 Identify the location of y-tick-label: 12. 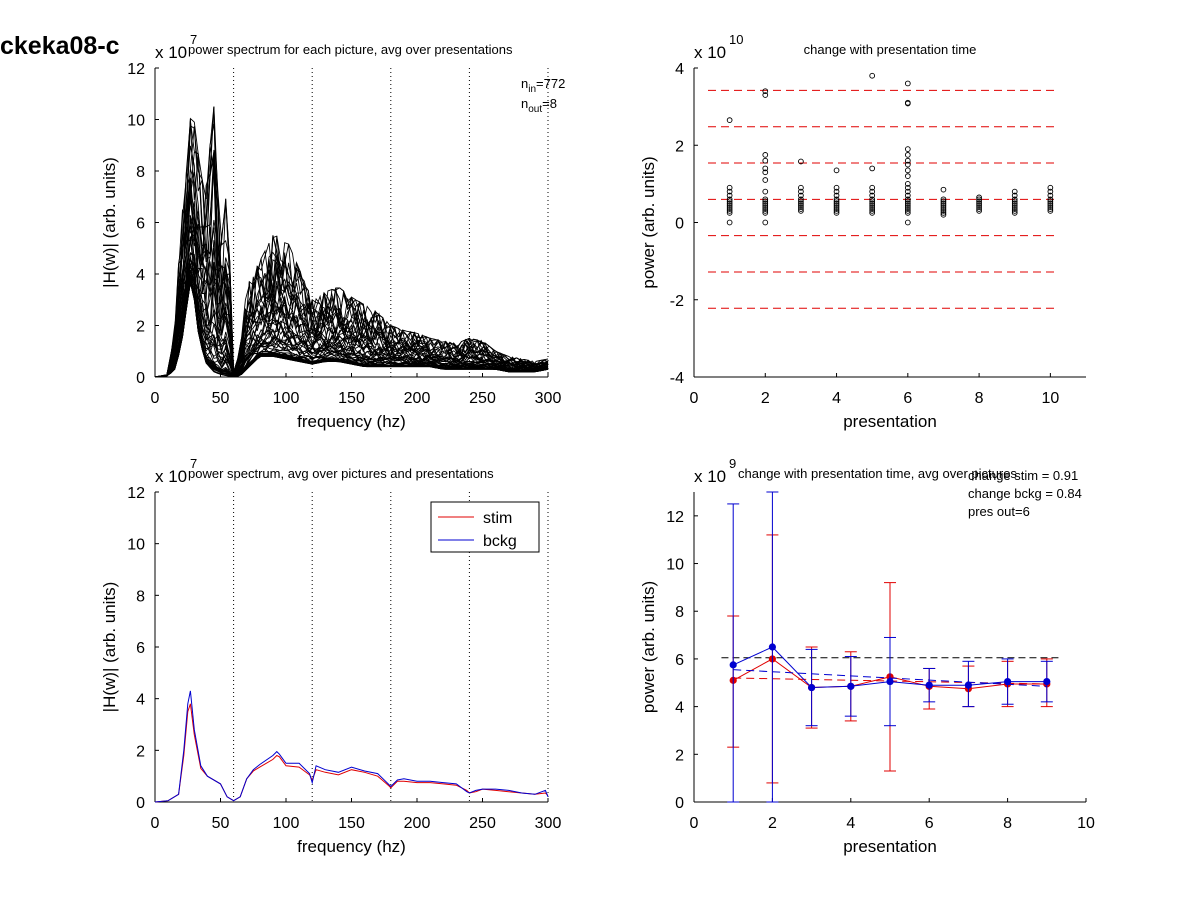
(675, 517).